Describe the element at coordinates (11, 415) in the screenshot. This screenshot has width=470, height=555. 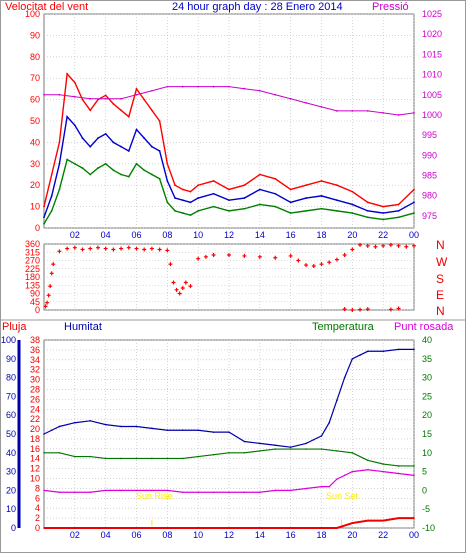
I see `p3-humidity-tick-60: 60` at that location.